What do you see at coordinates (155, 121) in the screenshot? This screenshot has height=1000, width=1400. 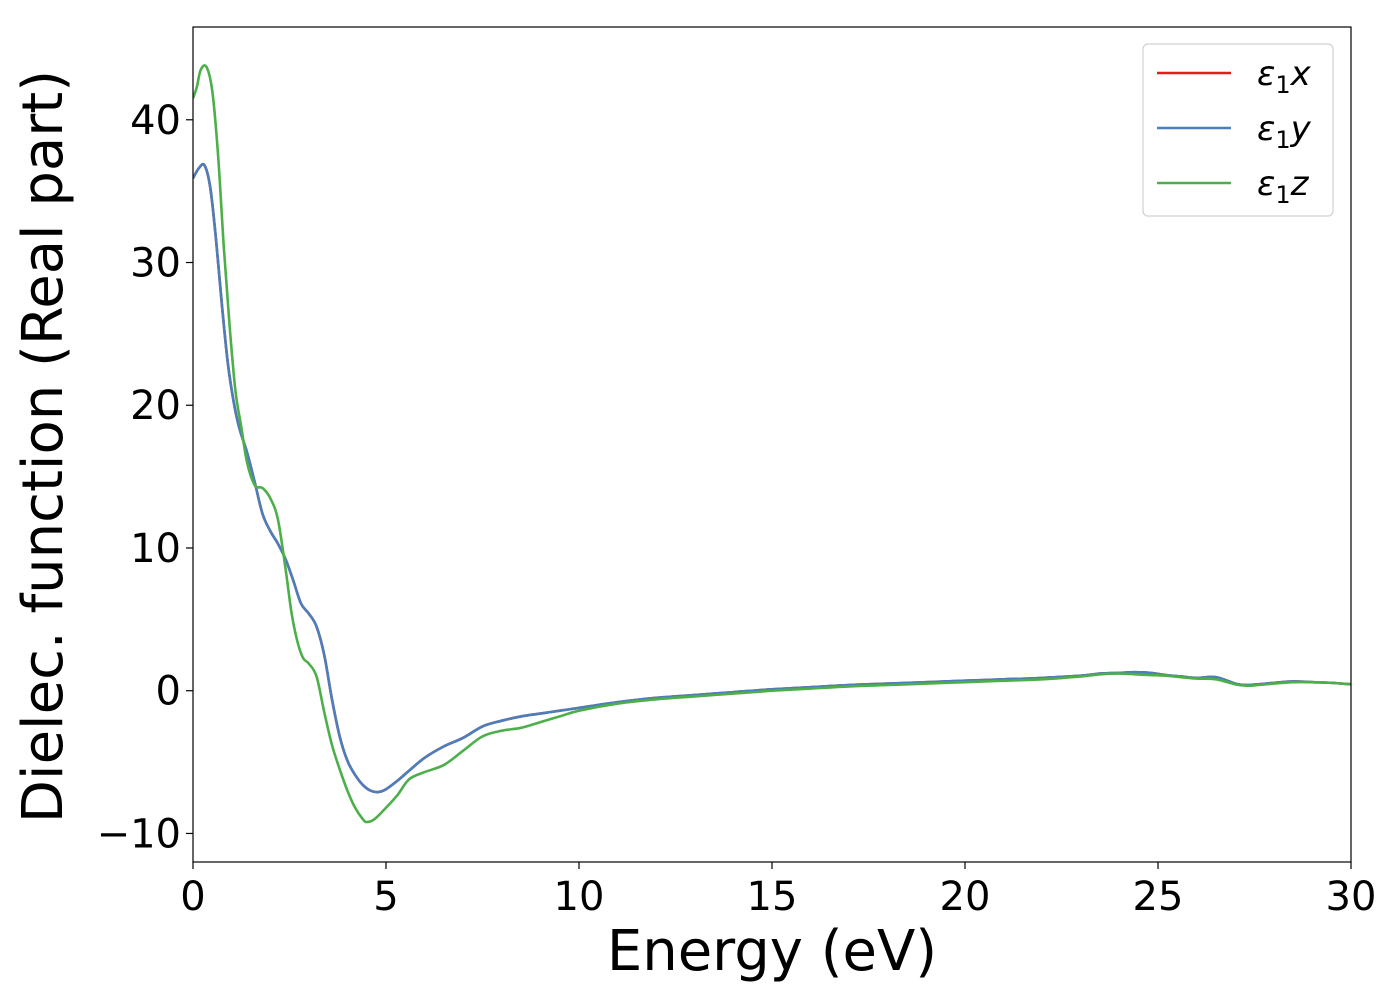 I see `y-tick-label: 40` at bounding box center [155, 121].